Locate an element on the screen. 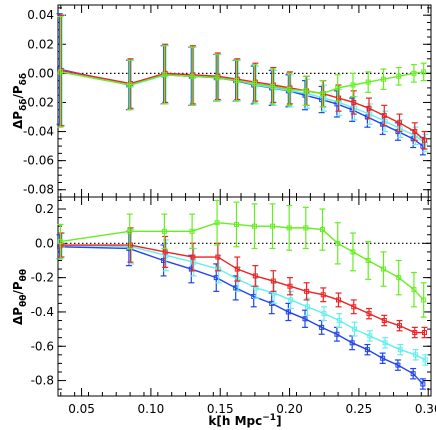  xlabel-main: k[h Mpc is located at coordinates (235, 421).